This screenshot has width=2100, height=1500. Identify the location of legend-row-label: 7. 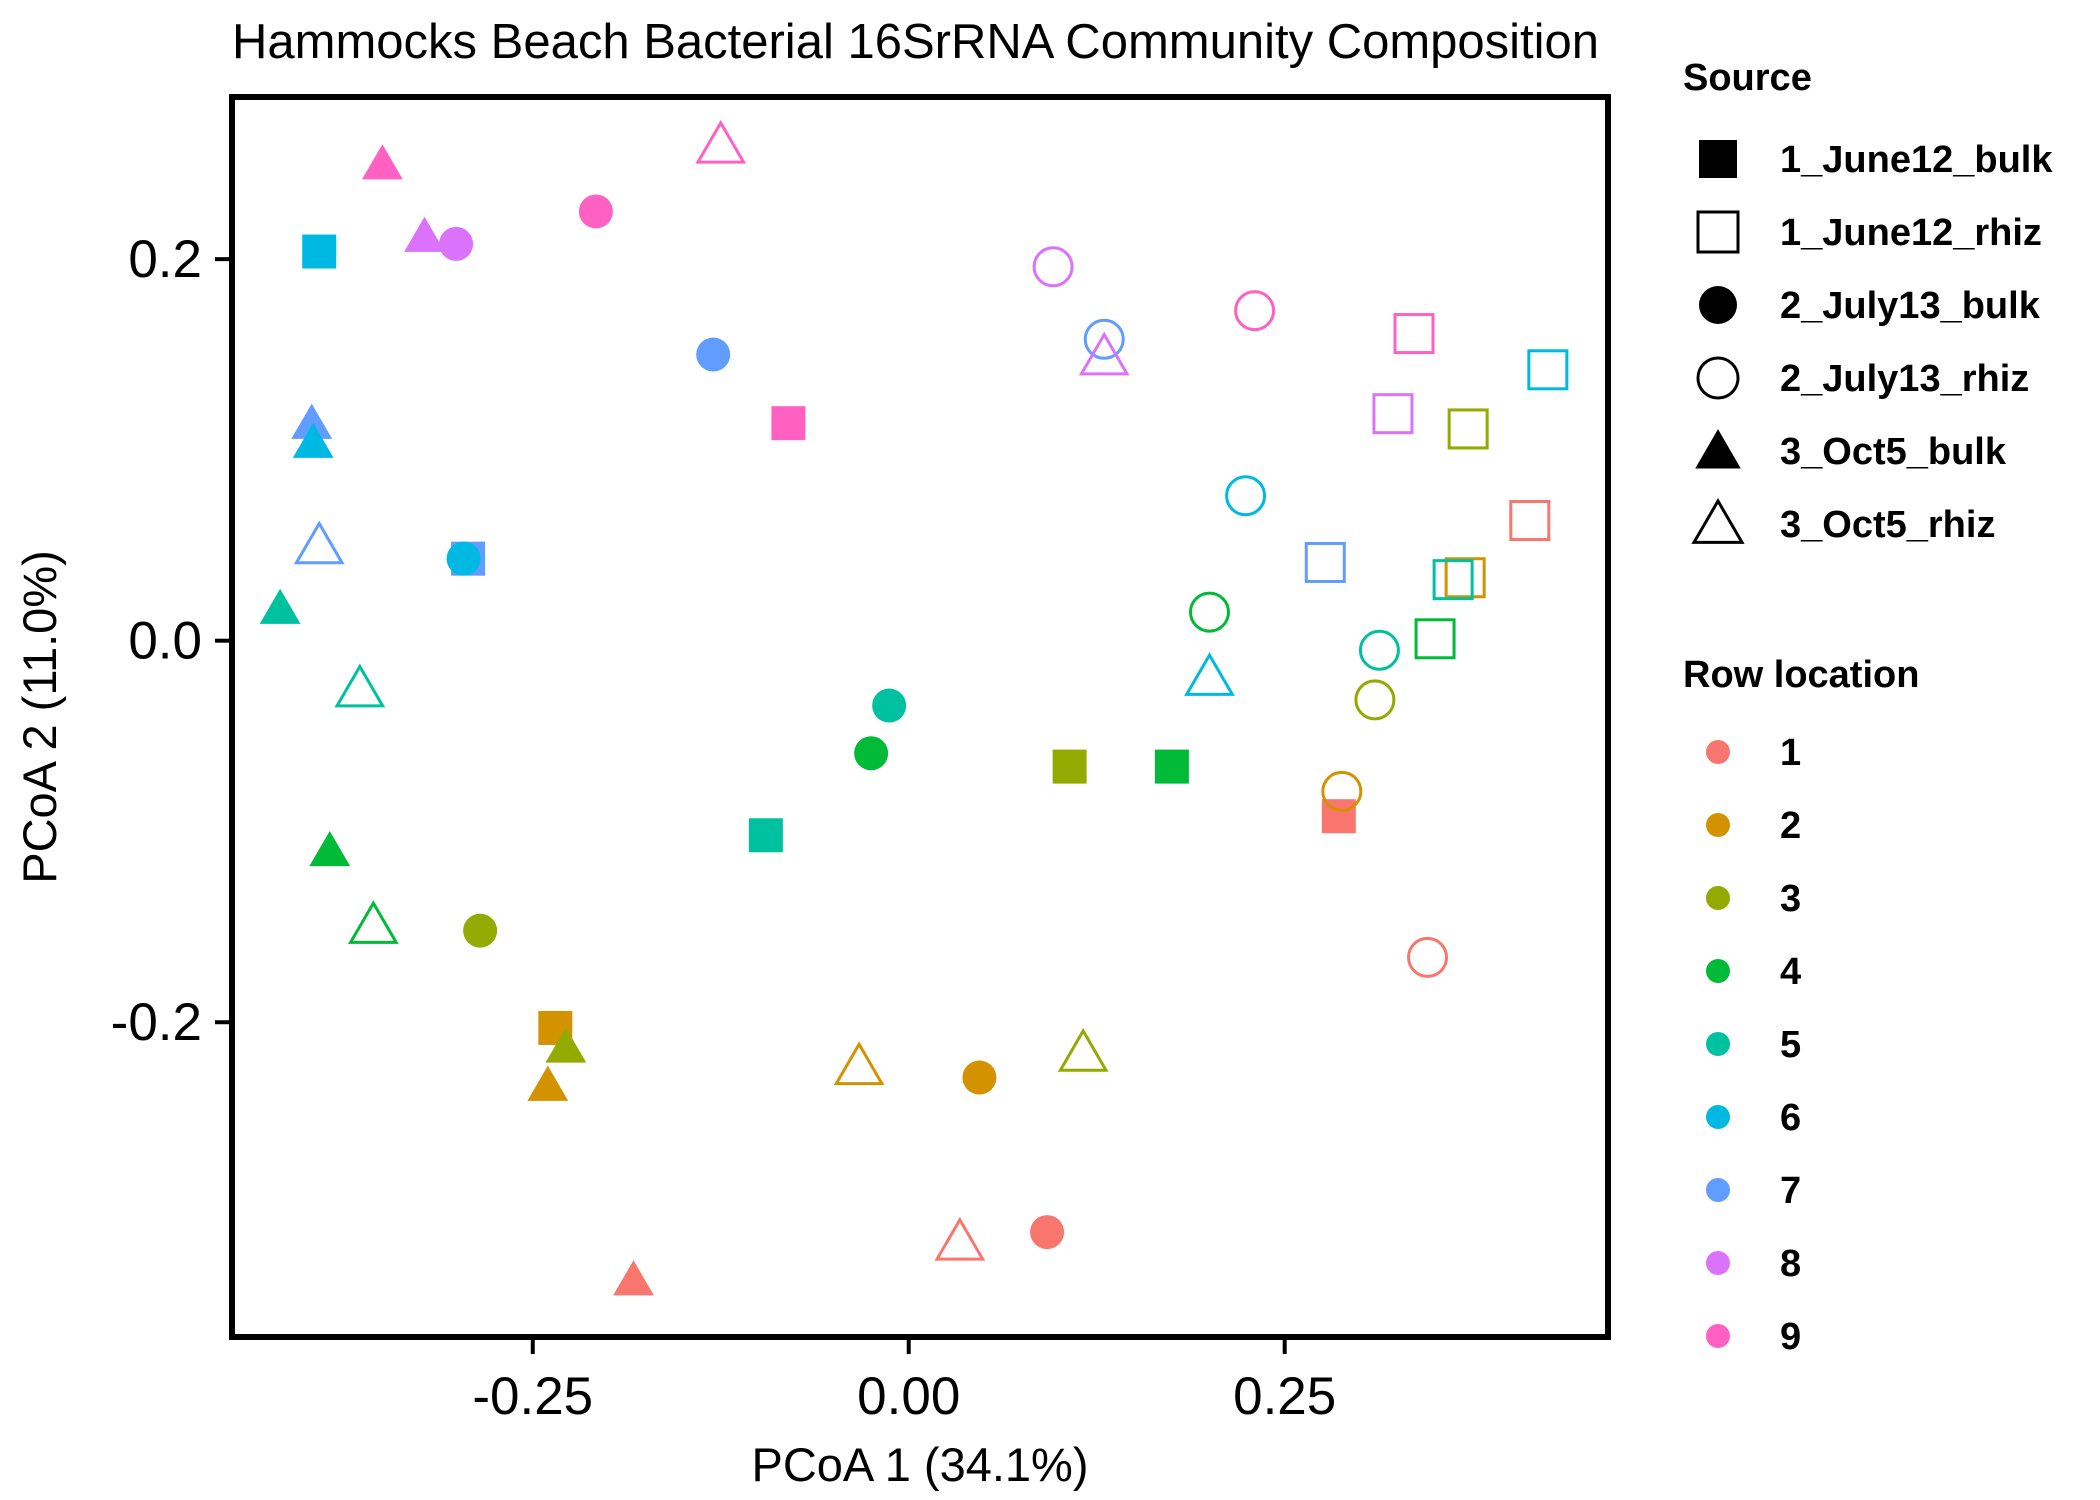
(1790, 1191).